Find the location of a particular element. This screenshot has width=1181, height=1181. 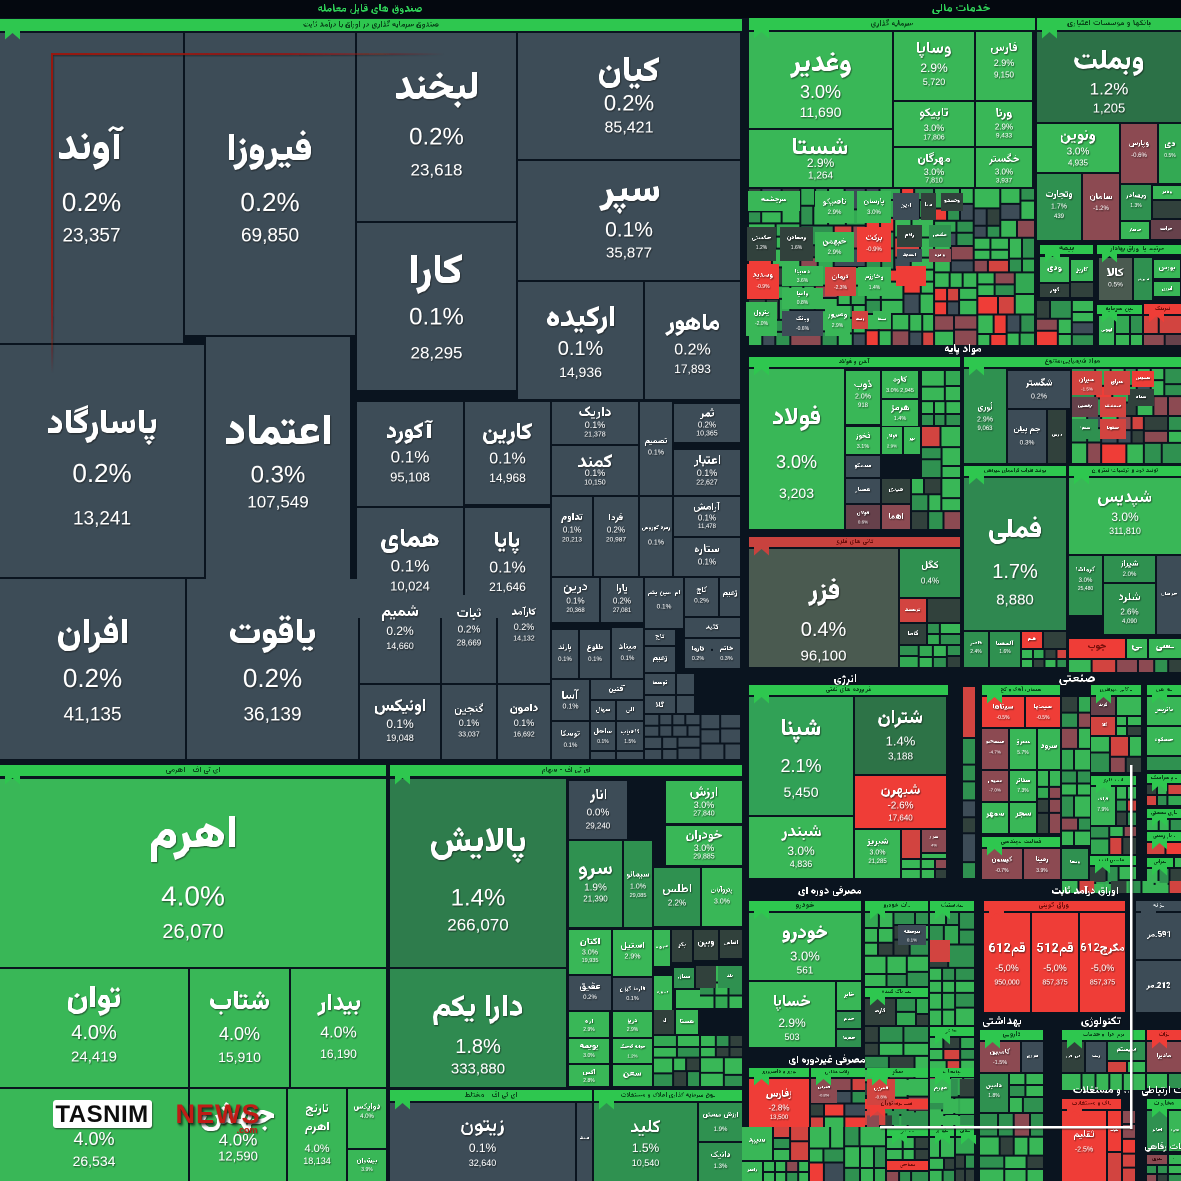

svg-text: 2.1% is located at coordinates (800, 766).